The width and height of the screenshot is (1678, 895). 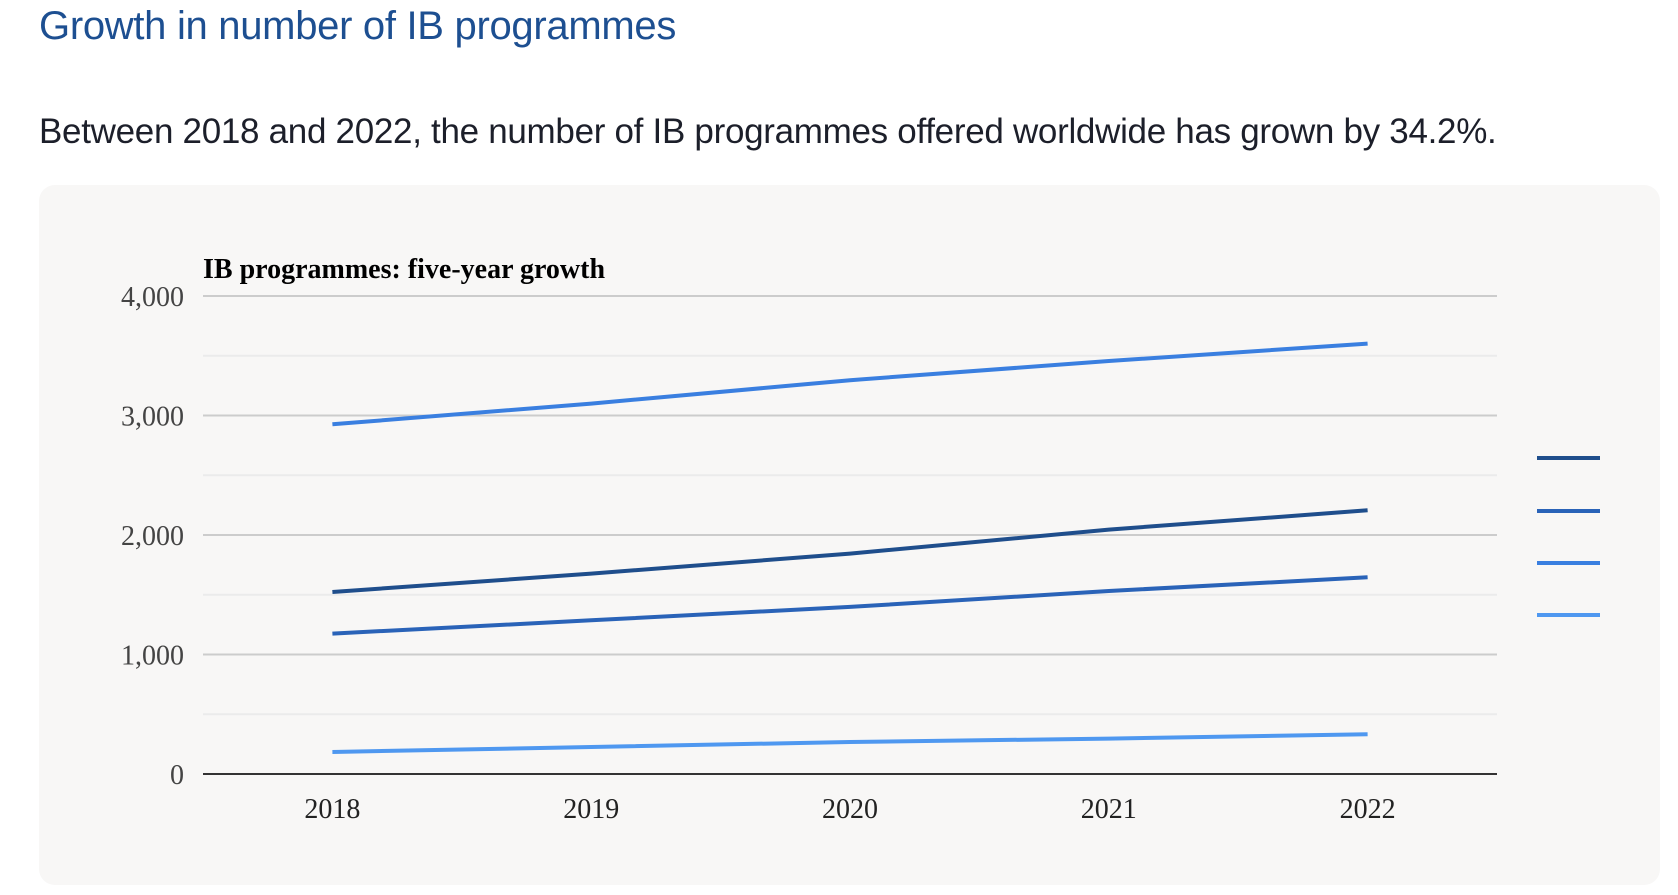 I want to click on chart-title: IB programmes: five-year growth, so click(x=404, y=269).